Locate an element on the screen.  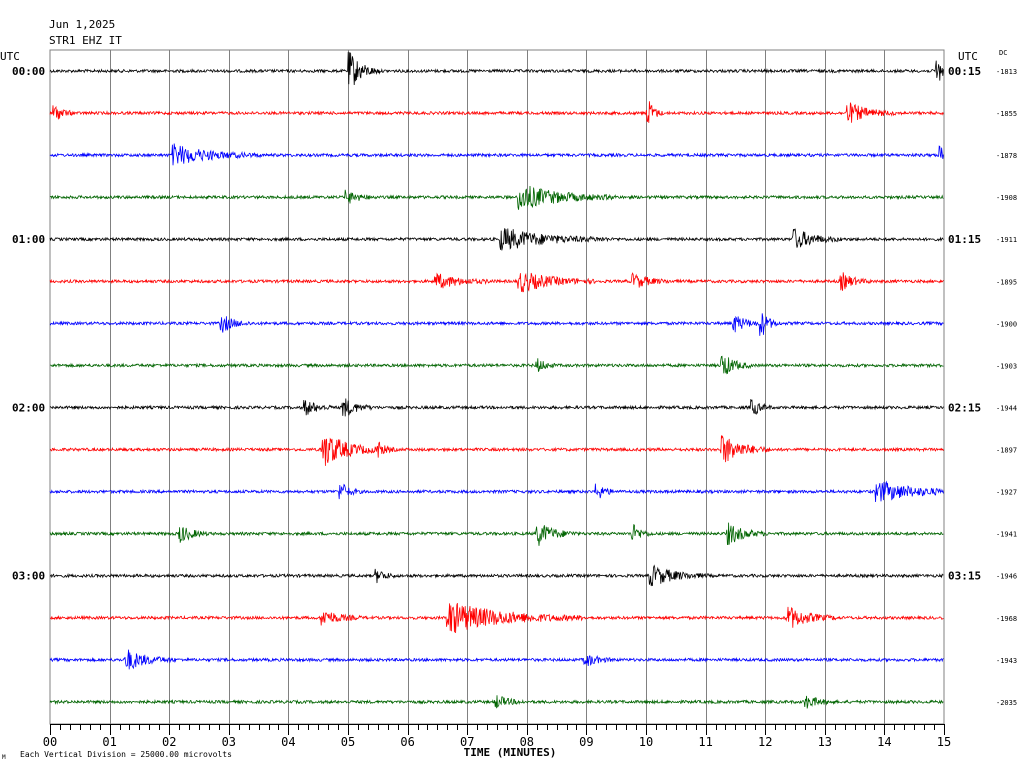
x-tick-label: 06 is located at coordinates (407, 742).